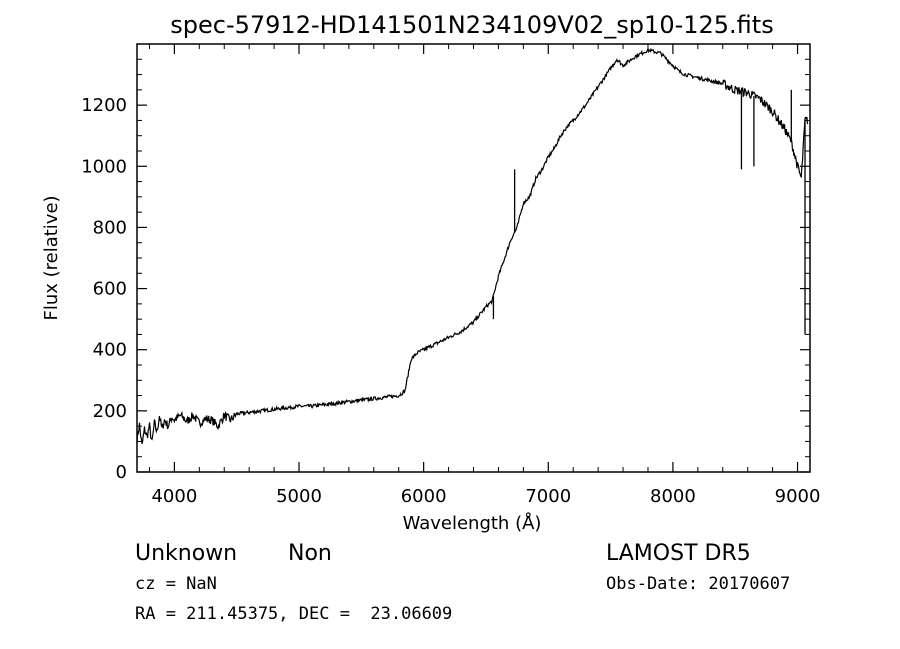 The height and width of the screenshot is (649, 900). Describe the element at coordinates (698, 584) in the screenshot. I see `obs-date-label: Obs-Date: 20170607` at that location.